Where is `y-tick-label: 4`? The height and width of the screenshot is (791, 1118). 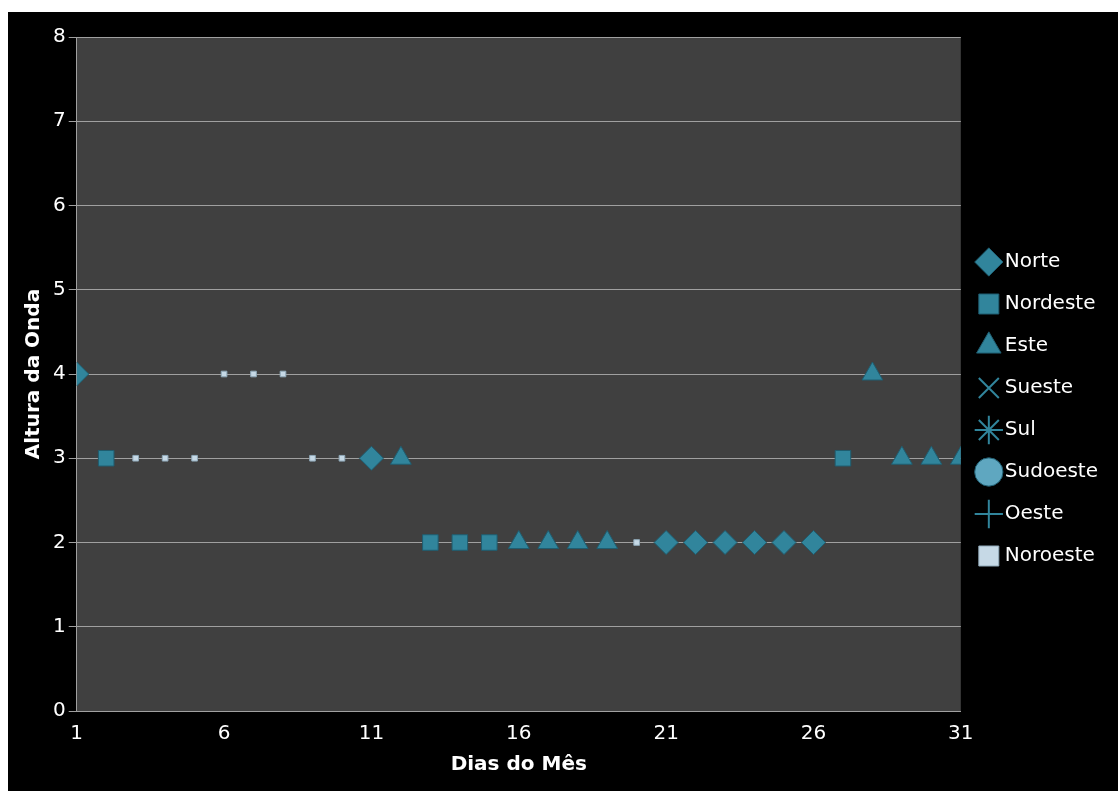
y-tick-label: 4 is located at coordinates (59, 372).